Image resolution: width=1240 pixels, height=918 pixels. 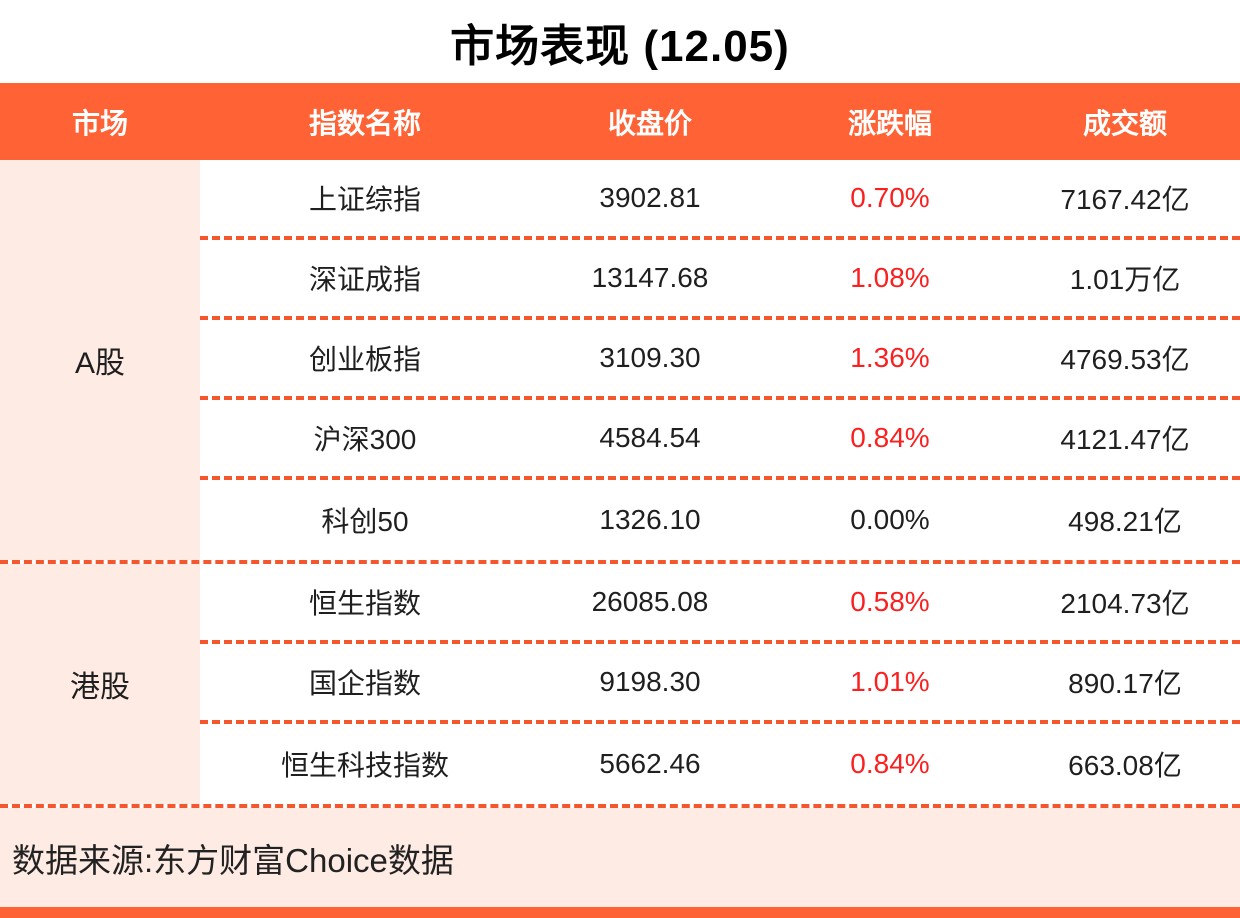 I want to click on index-name-cell: 上证综指, so click(x=364, y=199).